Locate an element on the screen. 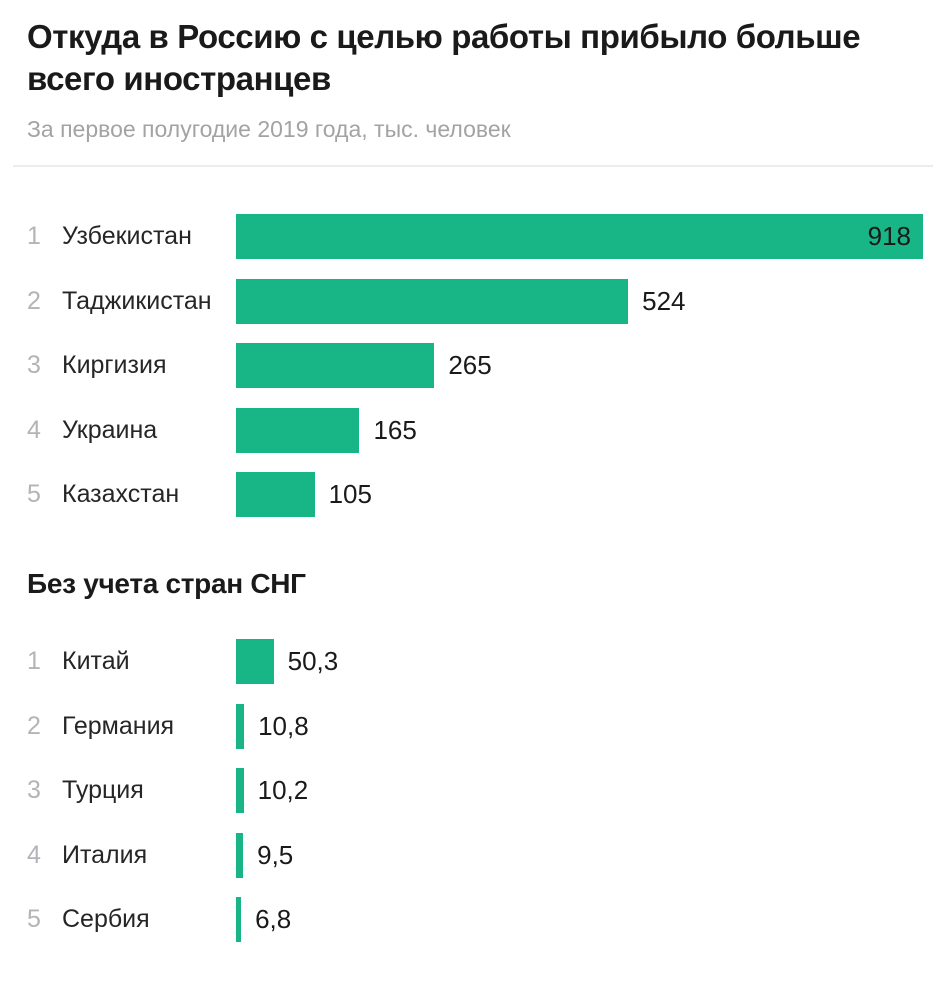 The width and height of the screenshot is (945, 995). value-label: 9,5 is located at coordinates (275, 854).